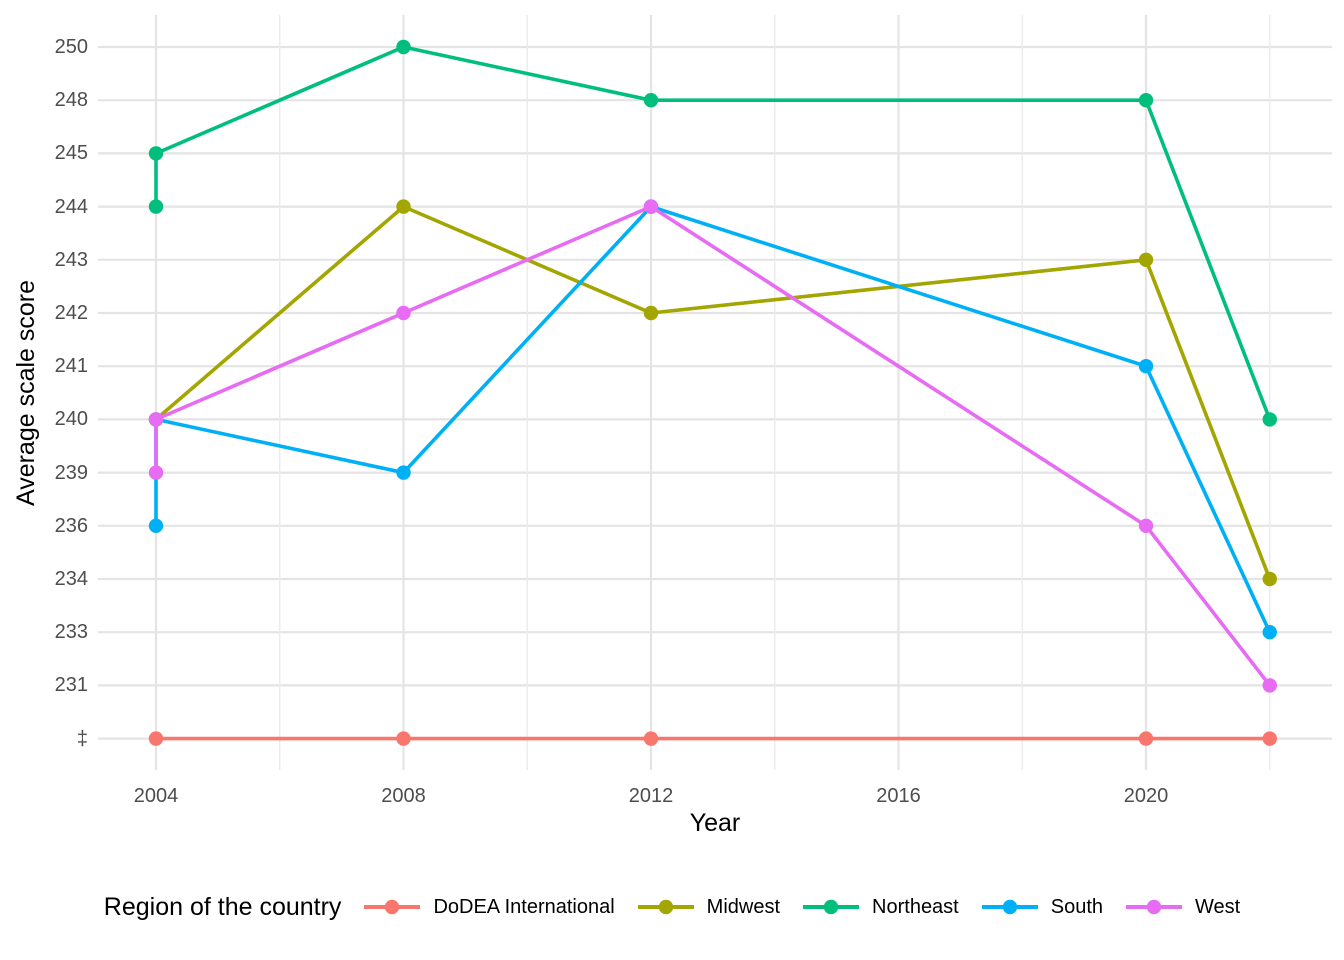 The height and width of the screenshot is (960, 1344). Describe the element at coordinates (71, 366) in the screenshot. I see `y-tick-label-241: 241` at that location.